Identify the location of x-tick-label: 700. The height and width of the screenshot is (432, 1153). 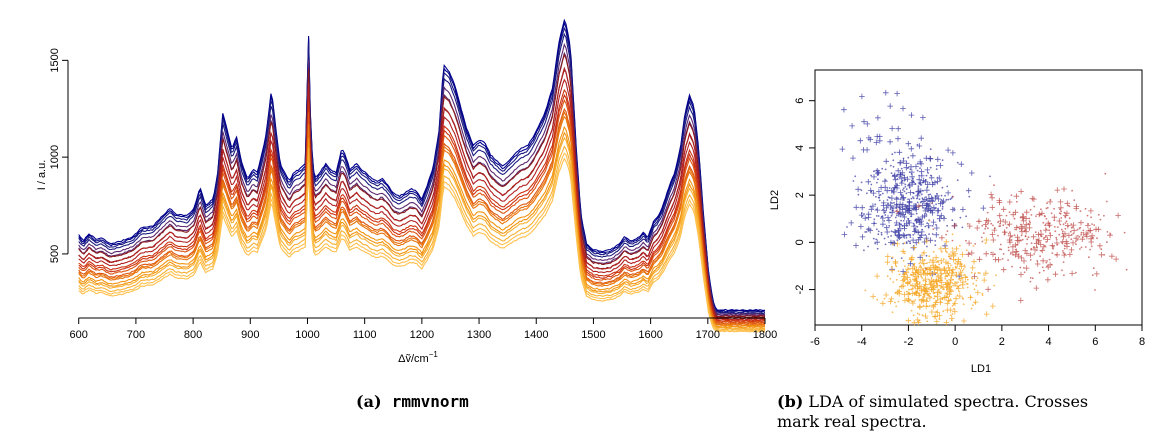
(136, 335).